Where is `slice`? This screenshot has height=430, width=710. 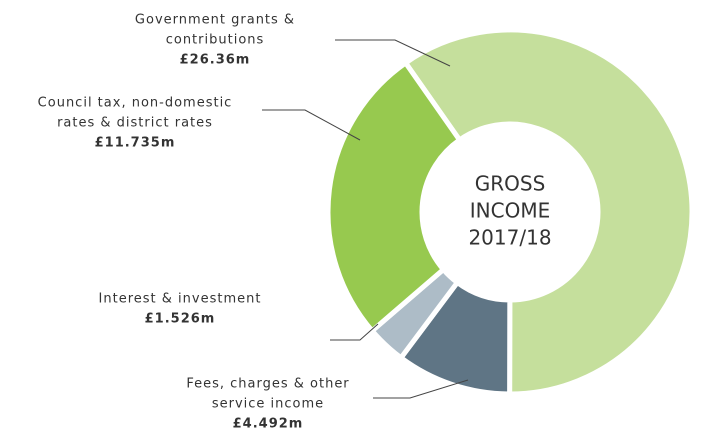 slice is located at coordinates (394, 197).